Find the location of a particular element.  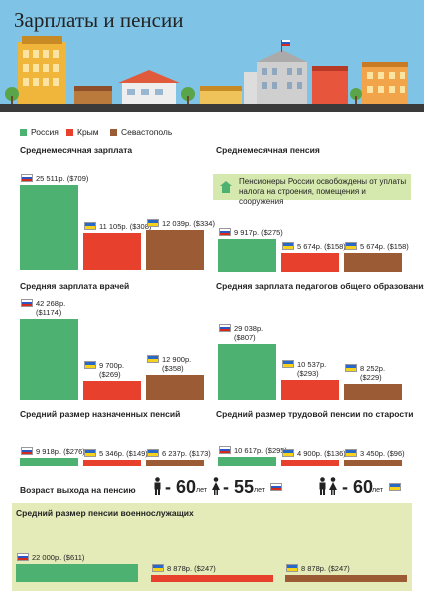

chart-title: Средний размер пенсии военнослужащих is located at coordinates (105, 513).